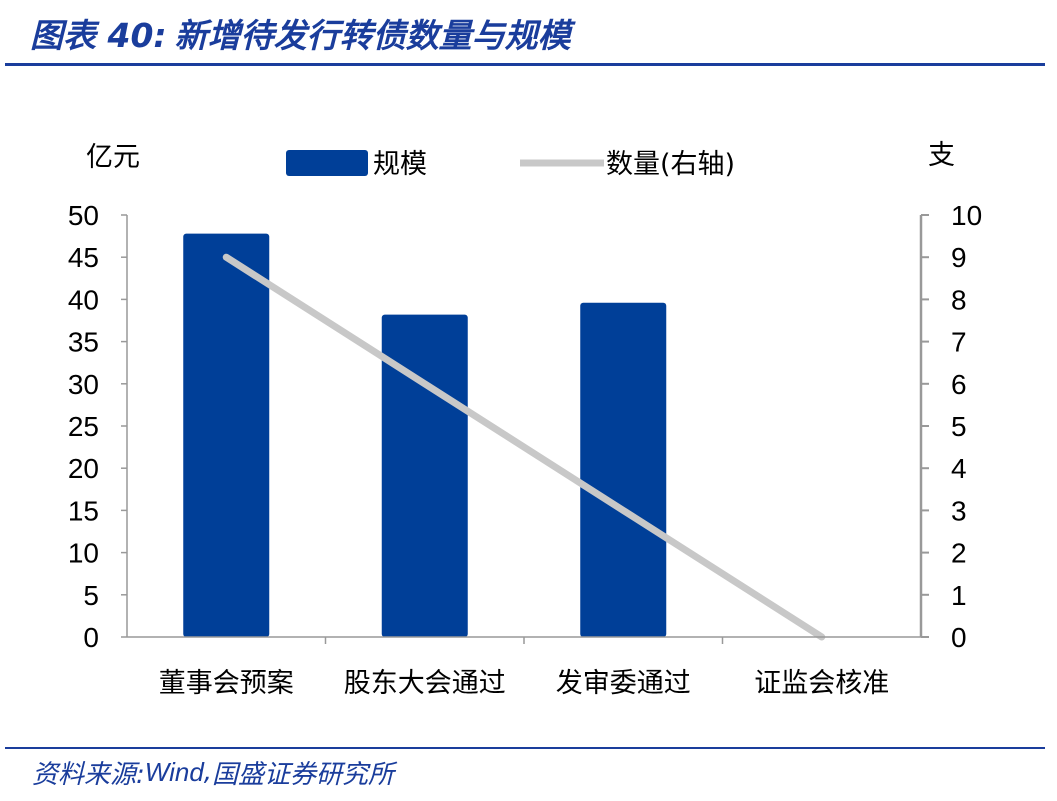 The image size is (1057, 801). Describe the element at coordinates (83, 468) in the screenshot. I see `y-tick-label: 20` at that location.